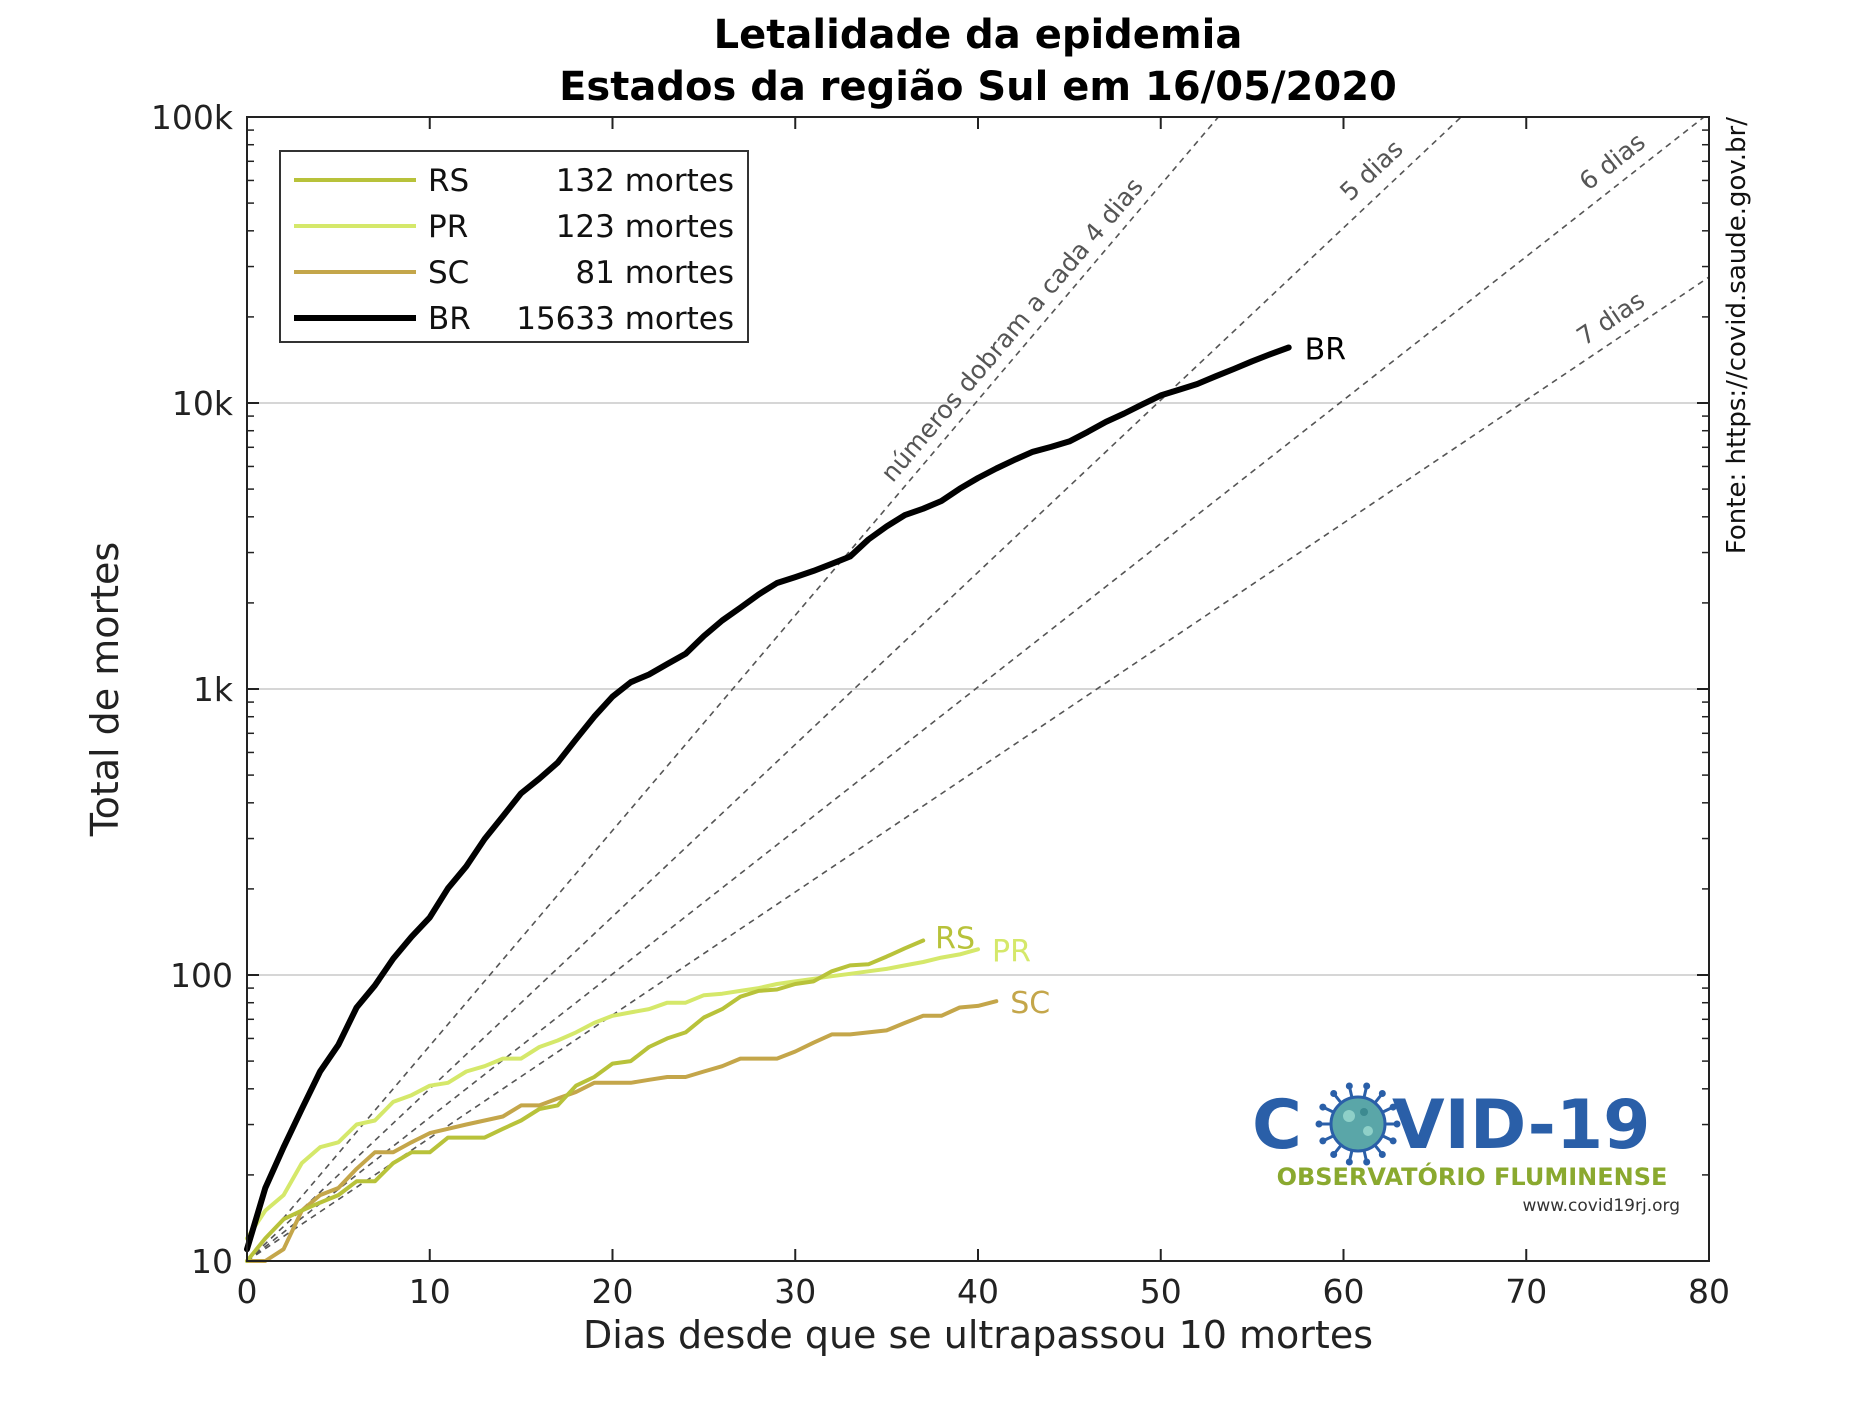 Image resolution: width=1875 pixels, height=1406 pixels. Describe the element at coordinates (795, 1291) in the screenshot. I see `x-tick-label-3: 30` at that location.